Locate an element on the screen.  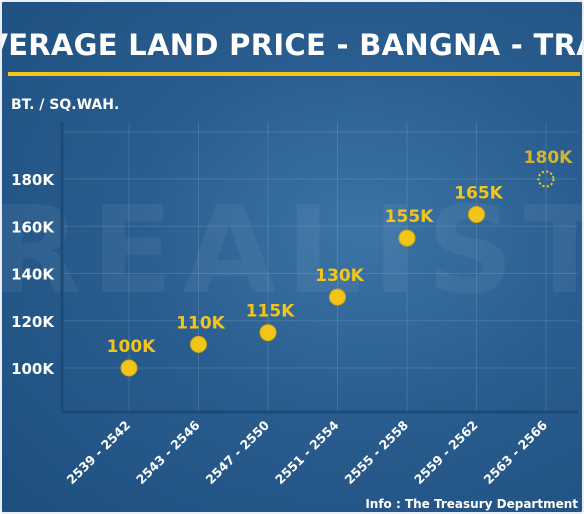
data-point-projected is located at coordinates (546, 179).